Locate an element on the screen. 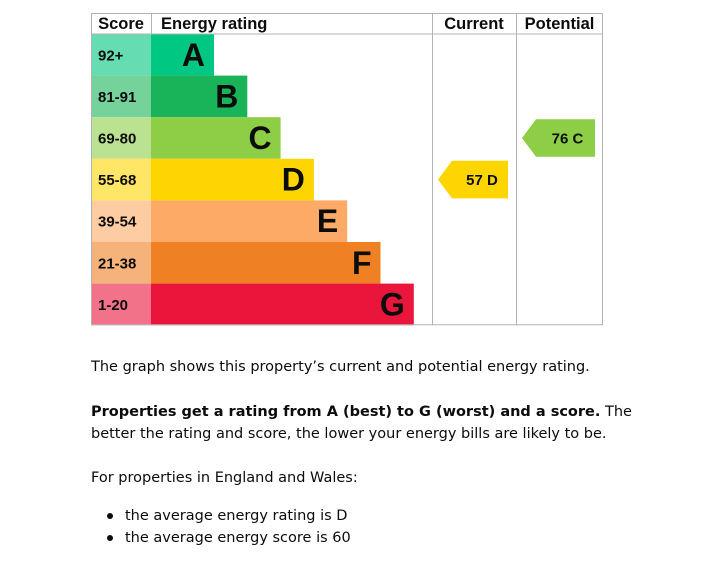 The height and width of the screenshot is (586, 702). score-header: Score is located at coordinates (121, 24).